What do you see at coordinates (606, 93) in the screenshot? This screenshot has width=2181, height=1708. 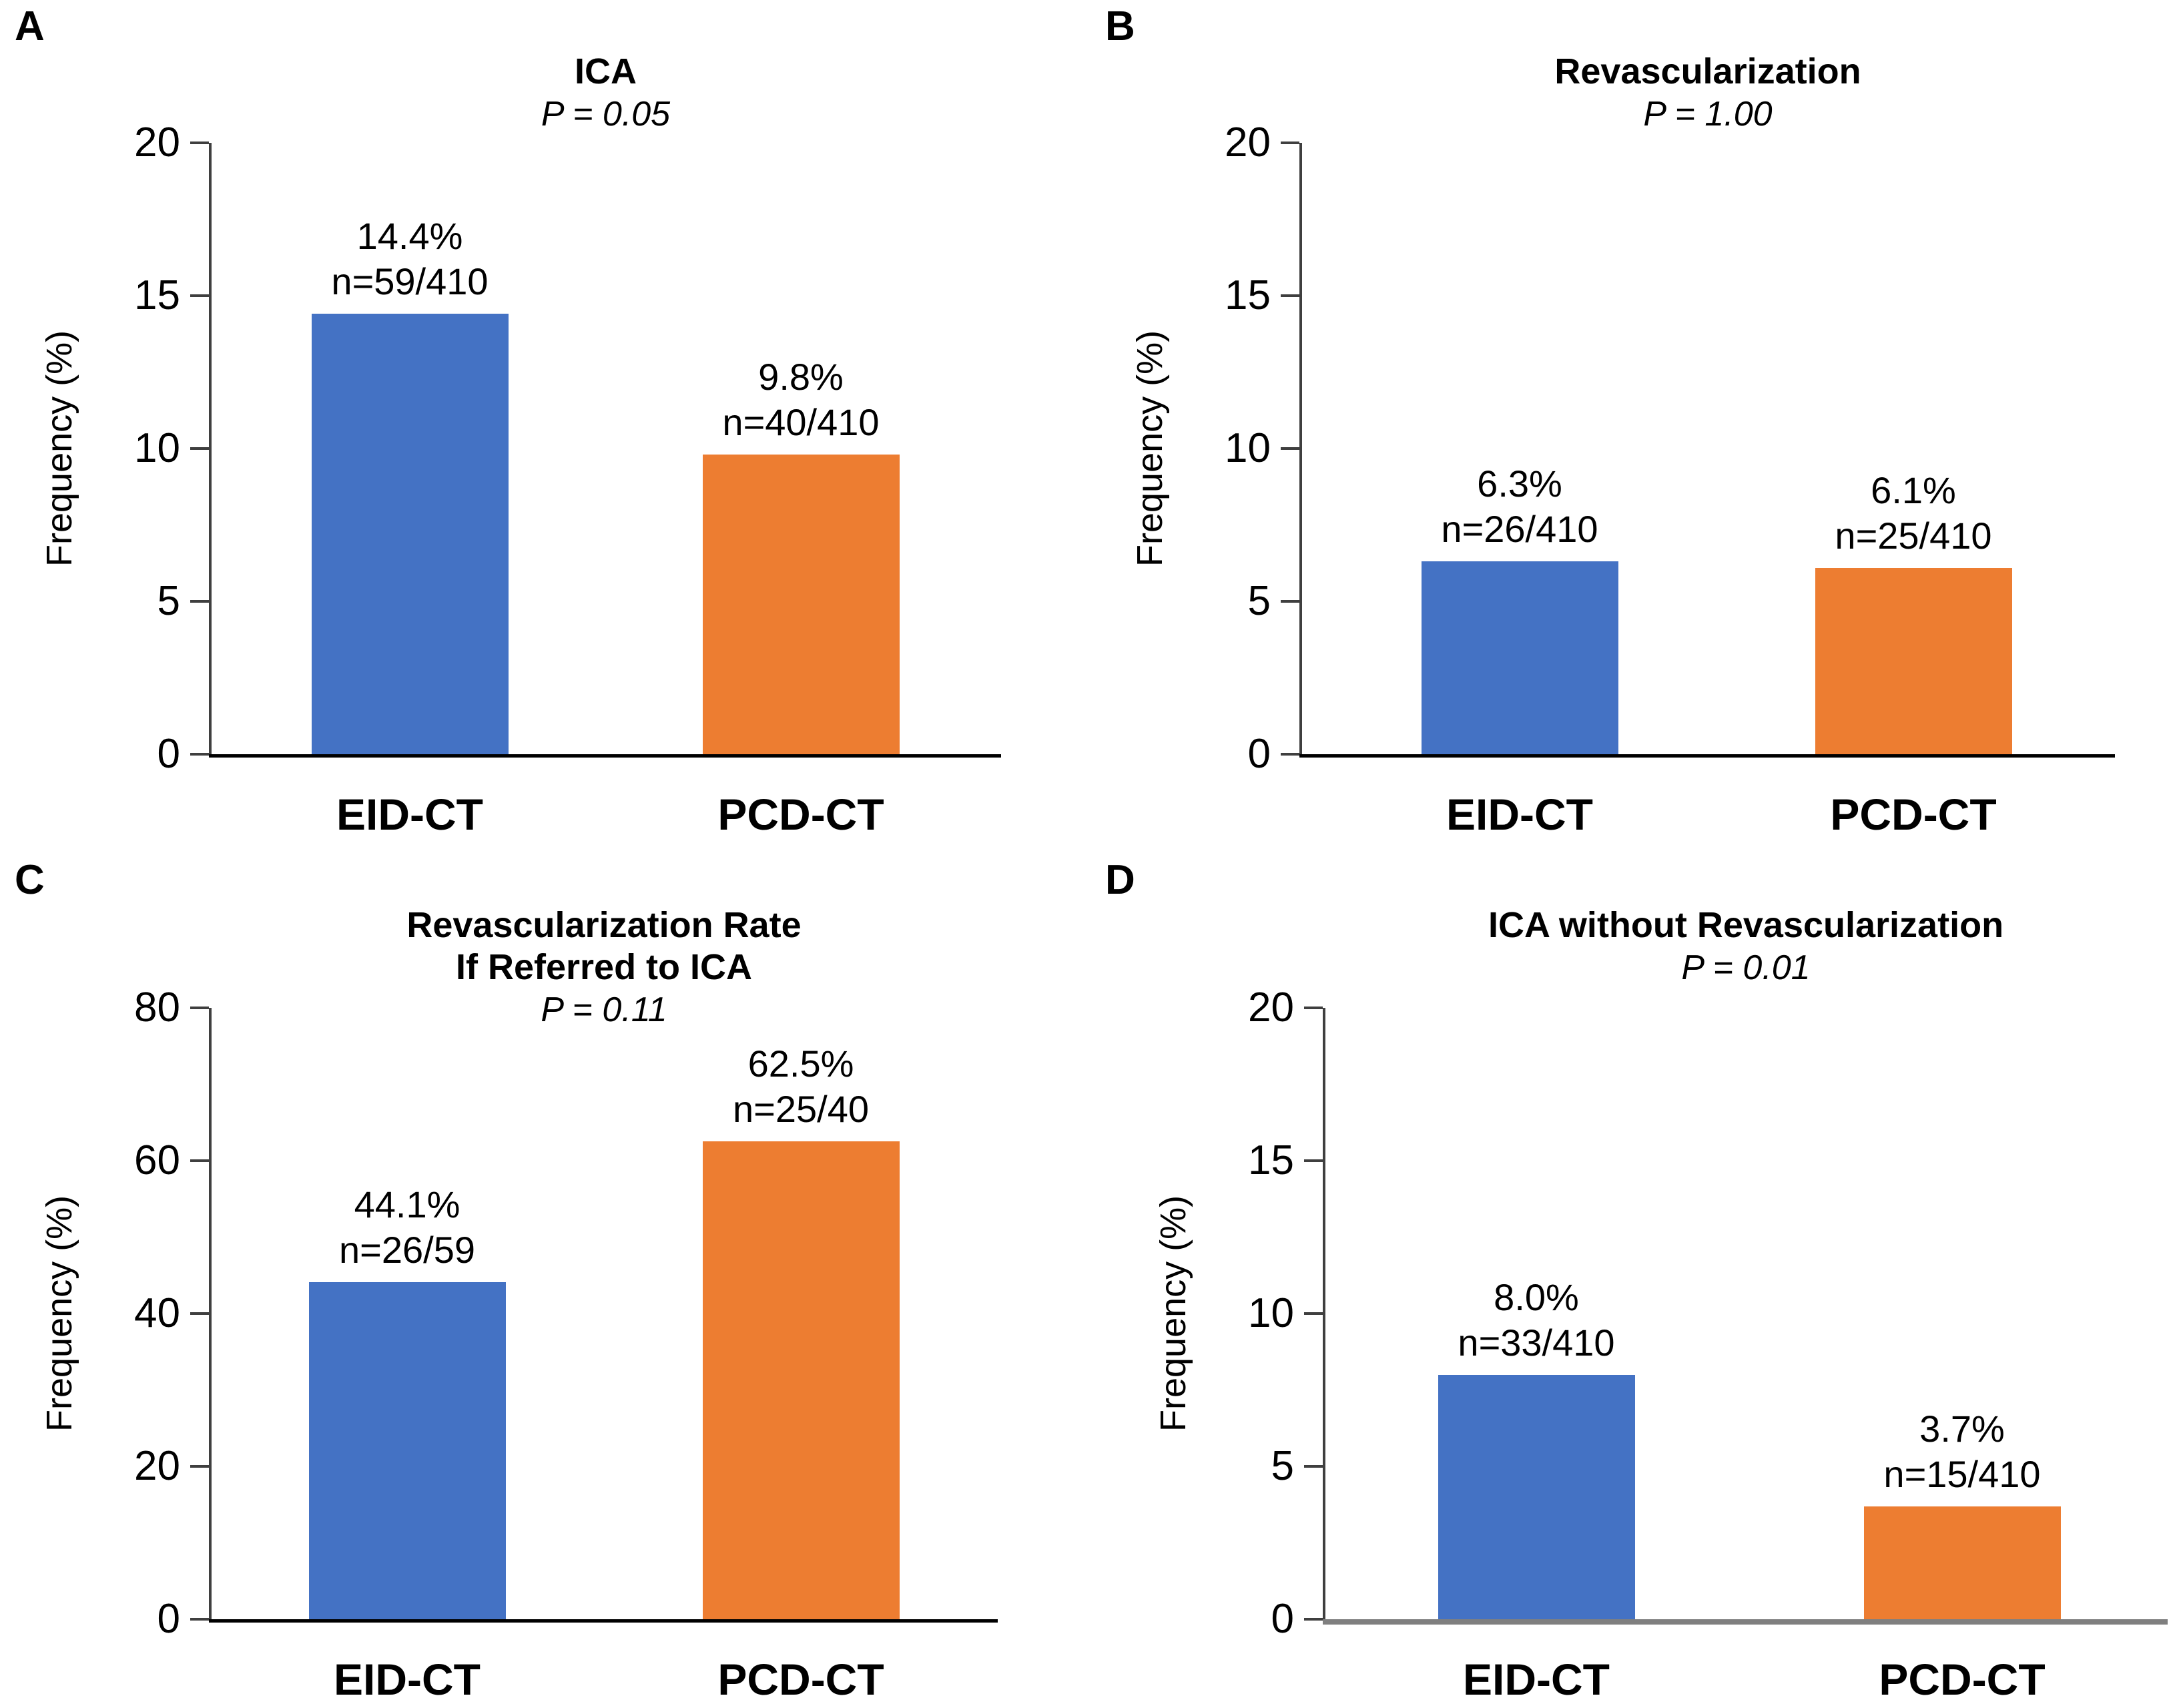 I see `chart-title-block: ICA P = 0.05` at bounding box center [606, 93].